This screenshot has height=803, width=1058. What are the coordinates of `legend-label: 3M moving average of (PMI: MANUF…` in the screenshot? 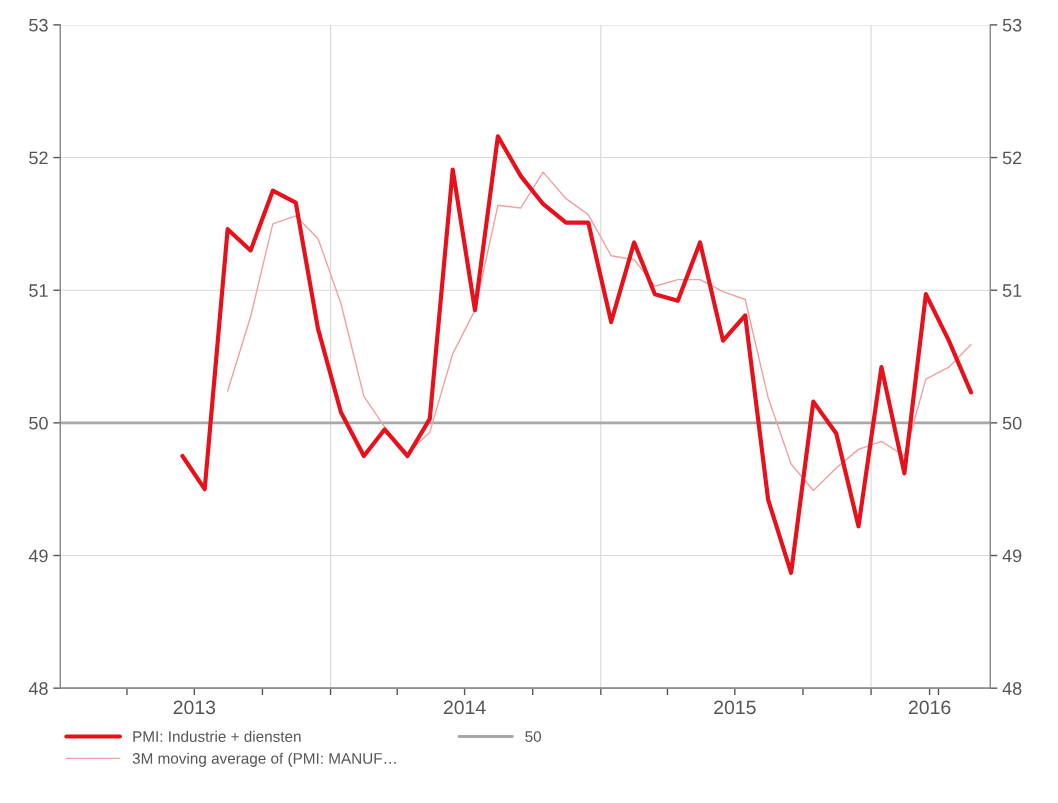 It's located at (264, 759).